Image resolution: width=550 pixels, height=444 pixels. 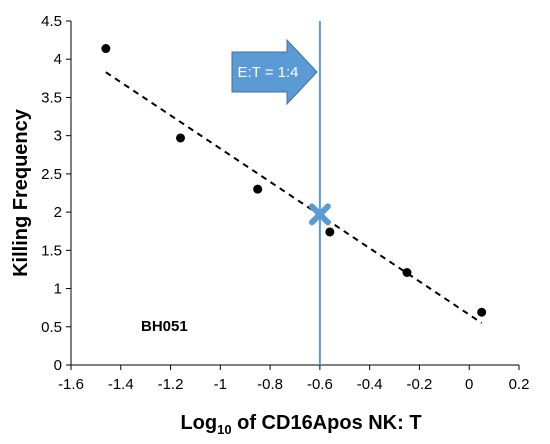 What do you see at coordinates (270, 384) in the screenshot?
I see `x-tick-label: -0.8` at bounding box center [270, 384].